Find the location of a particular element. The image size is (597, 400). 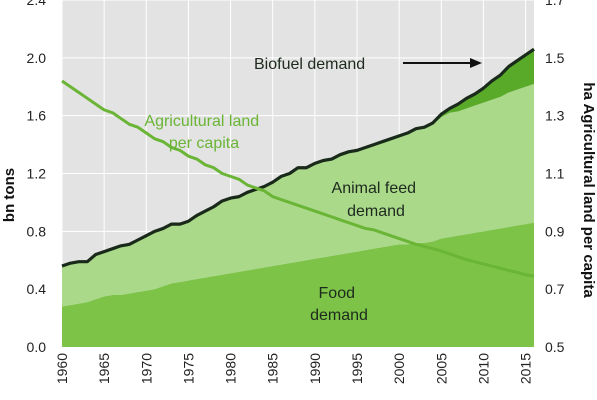

y-left-tick-label: 0.8 is located at coordinates (37, 231).